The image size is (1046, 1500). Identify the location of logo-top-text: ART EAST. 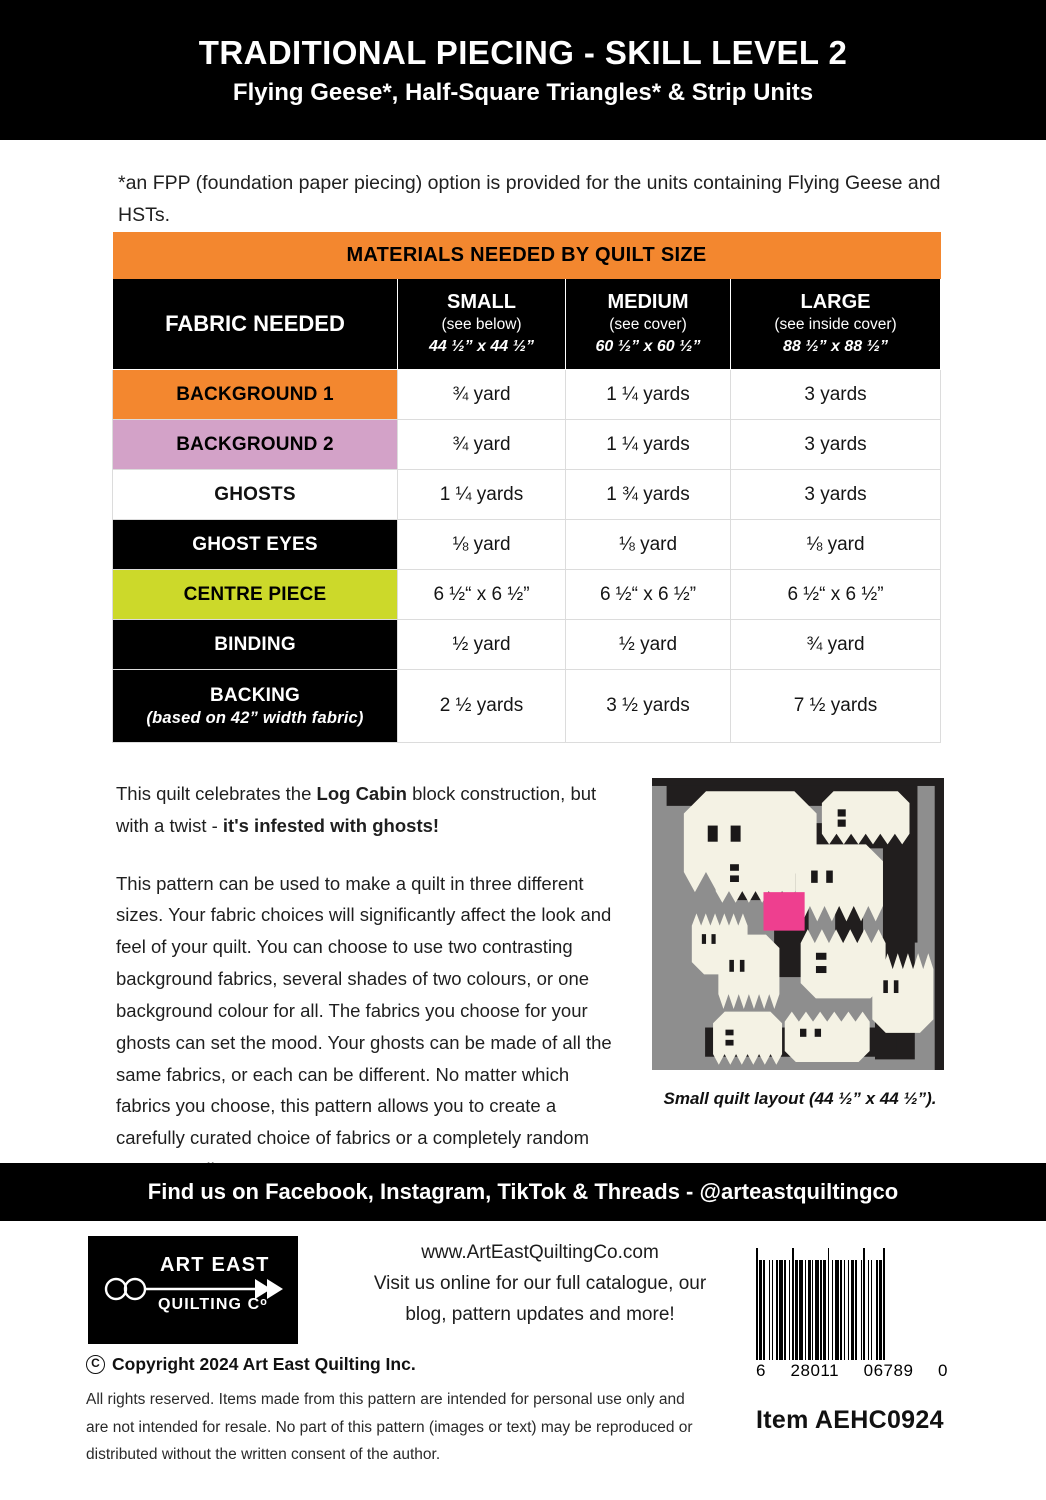
(215, 1265).